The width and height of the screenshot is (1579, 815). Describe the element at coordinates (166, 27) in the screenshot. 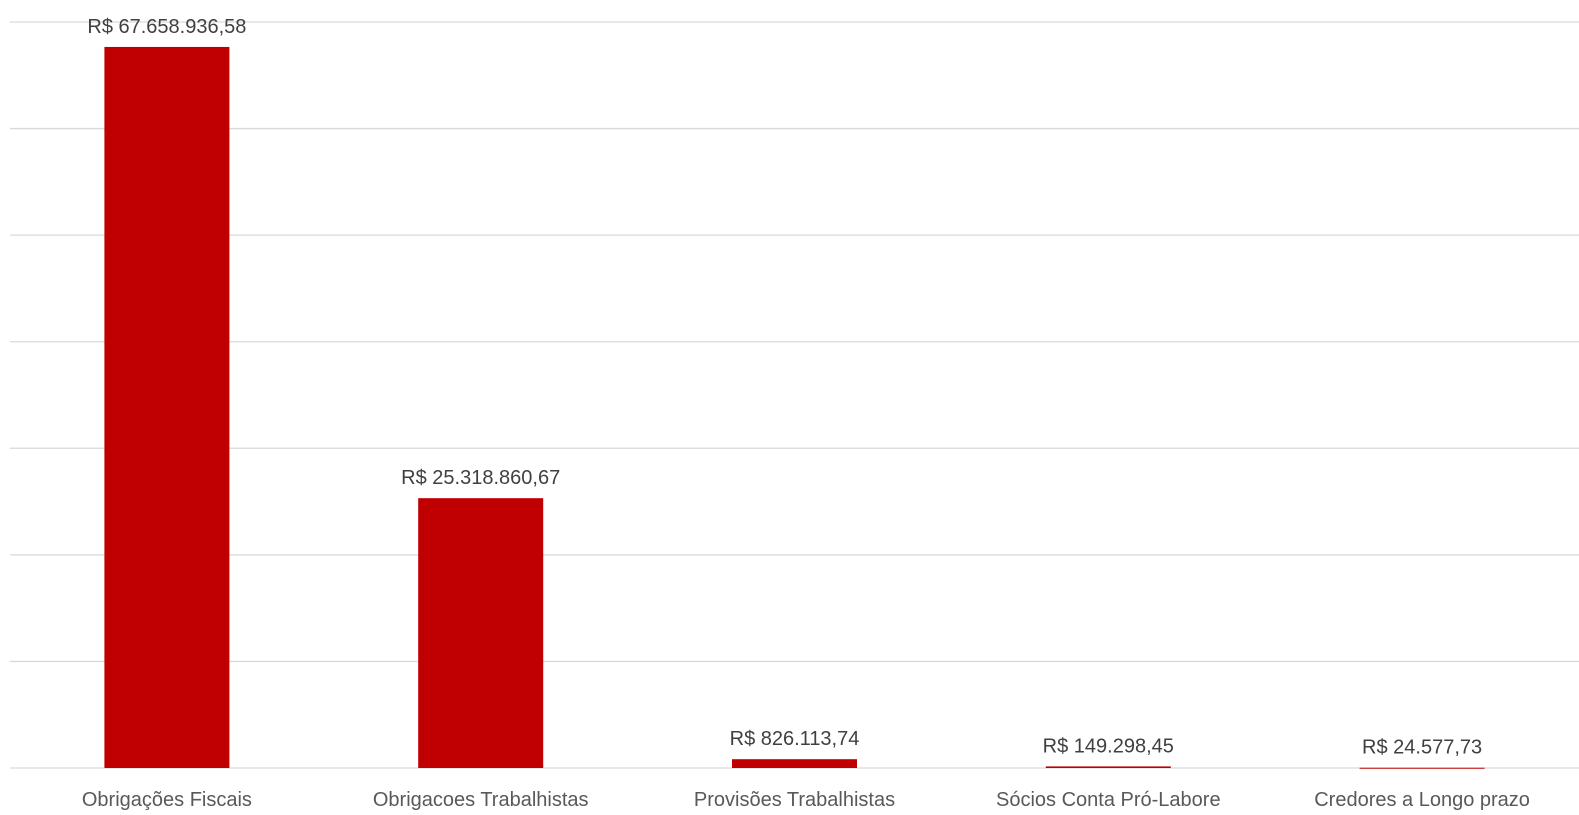

I see `data-label: R$ 67.658.936,58` at that location.